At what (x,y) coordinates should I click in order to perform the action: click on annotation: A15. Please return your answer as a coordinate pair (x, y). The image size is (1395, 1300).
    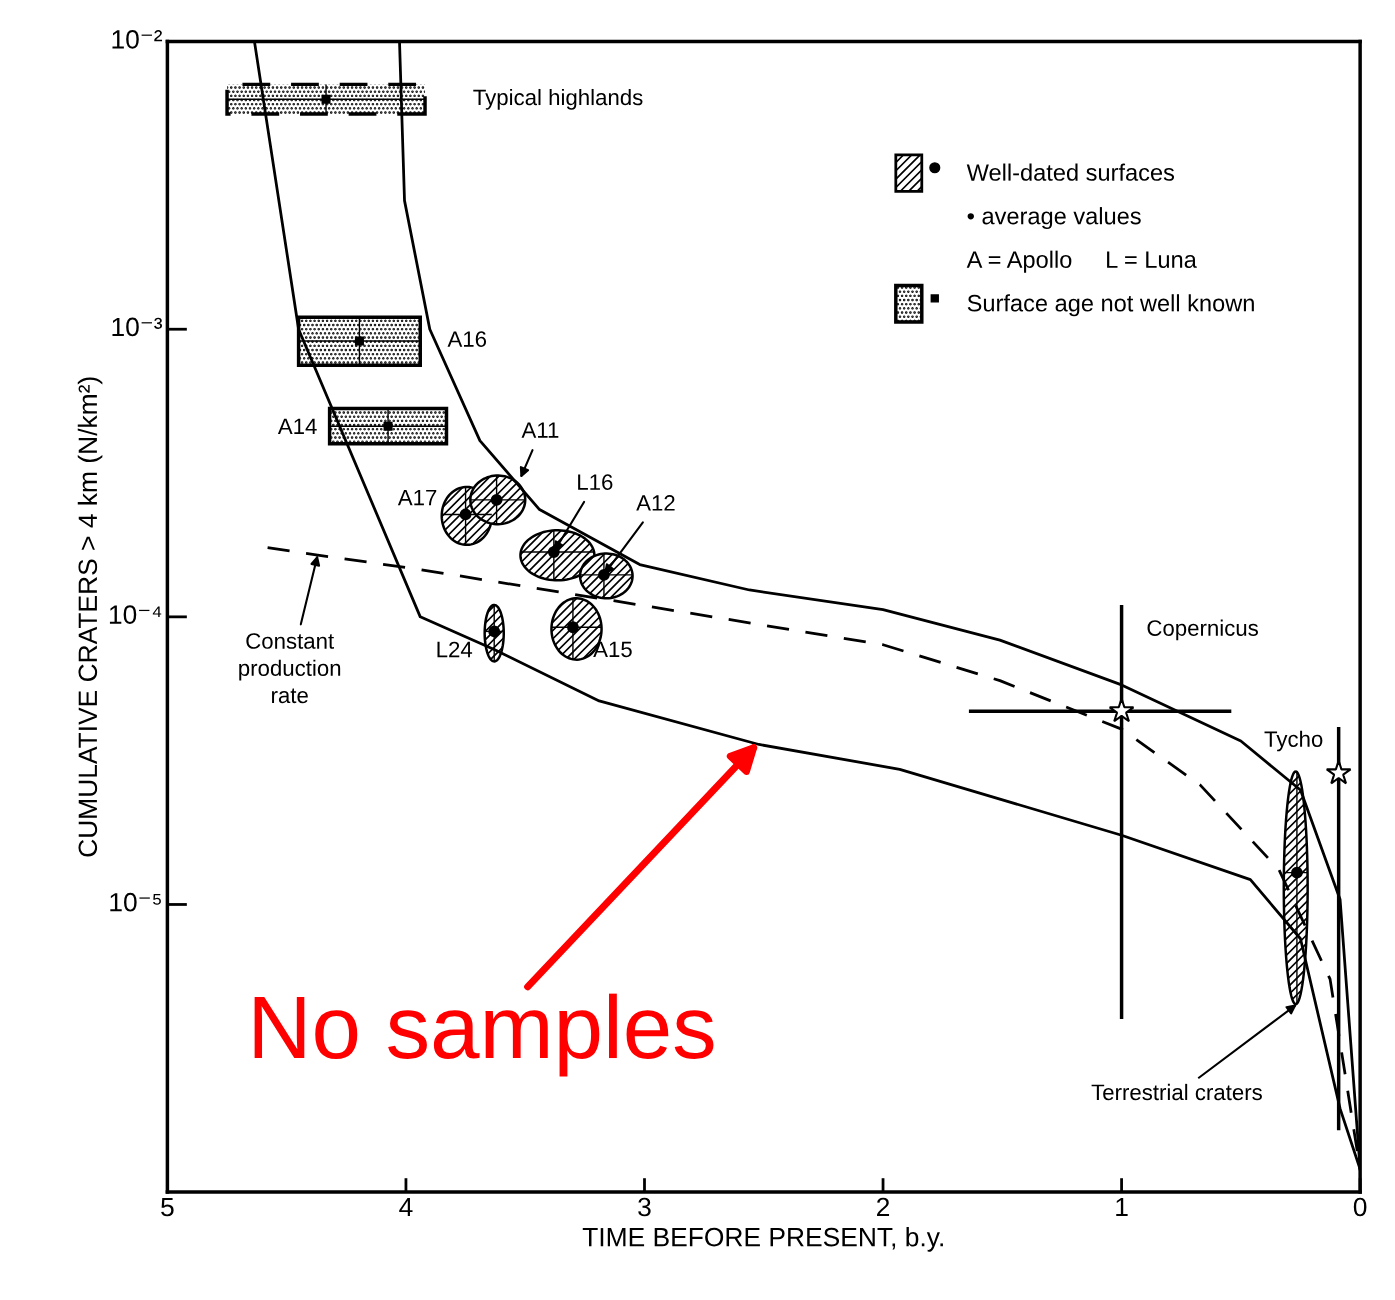
    Looking at the image, I should click on (612, 649).